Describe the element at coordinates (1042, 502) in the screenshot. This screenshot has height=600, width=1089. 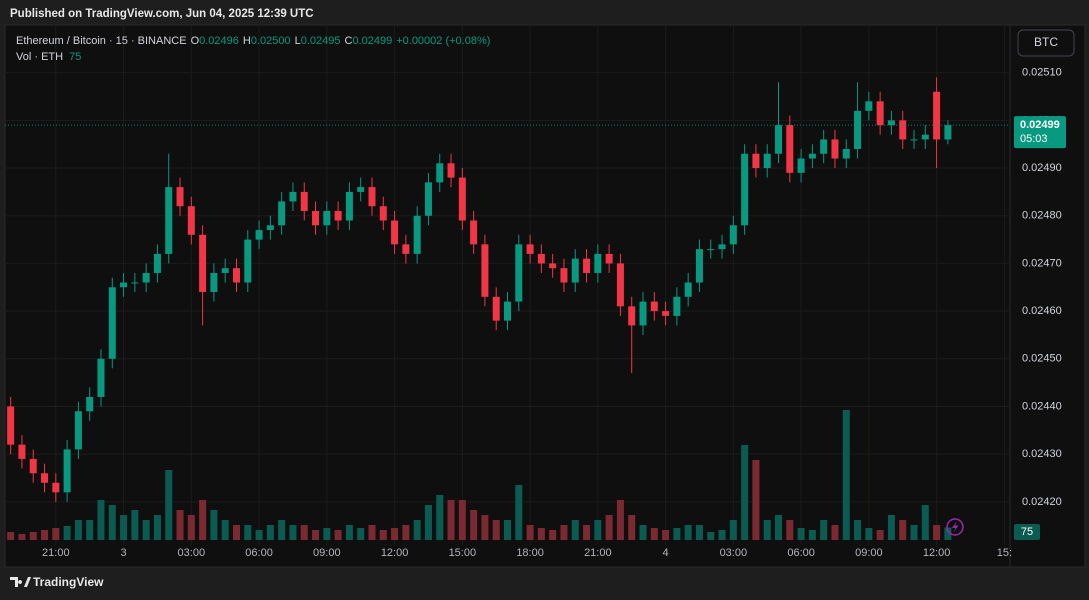
I see `y-tick-label: 0.02420` at that location.